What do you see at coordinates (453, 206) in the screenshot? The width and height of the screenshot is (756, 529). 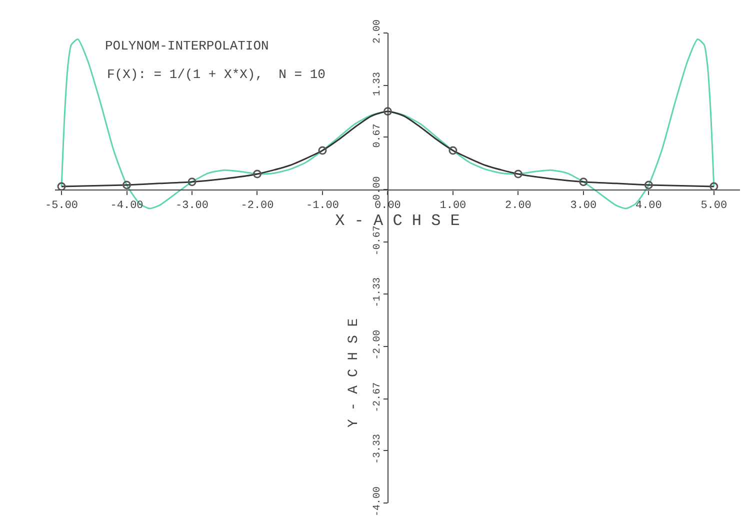 I see `x-tick-label: 1.00` at bounding box center [453, 206].